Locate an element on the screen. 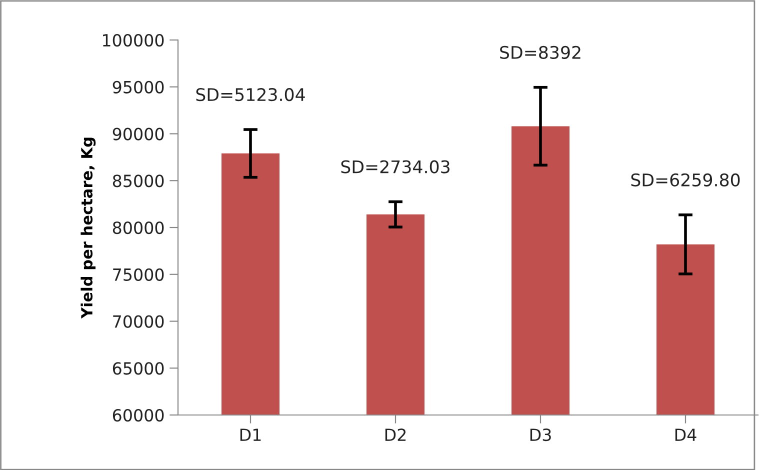 The image size is (773, 470). y-tick-label: 75000 is located at coordinates (138, 274).